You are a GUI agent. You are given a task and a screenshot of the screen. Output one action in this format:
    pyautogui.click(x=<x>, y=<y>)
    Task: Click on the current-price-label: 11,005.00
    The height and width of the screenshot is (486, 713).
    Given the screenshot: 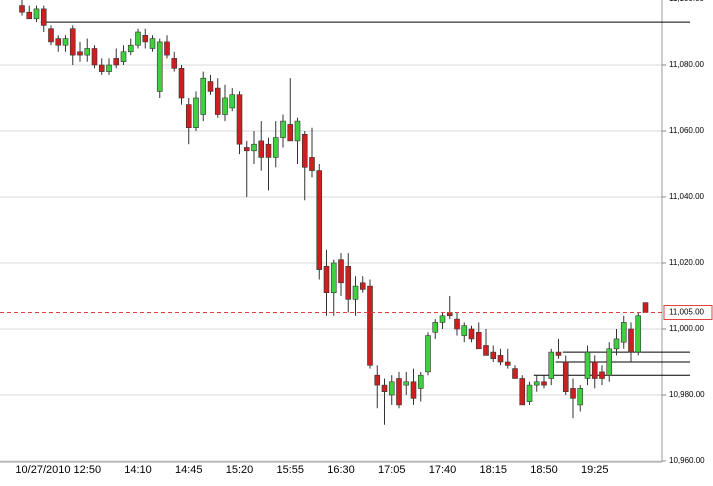 What is the action you would take?
    pyautogui.click(x=687, y=312)
    